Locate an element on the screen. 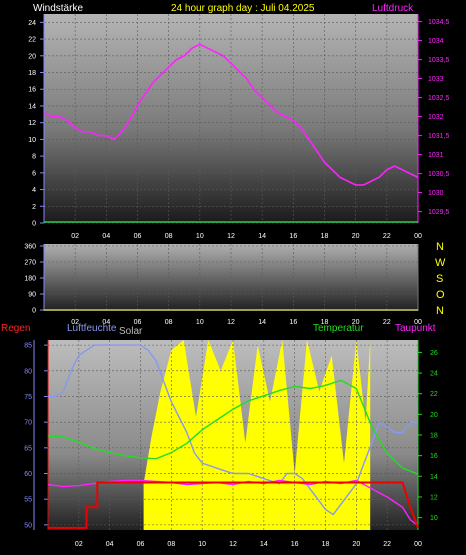 The width and height of the screenshot is (466, 555). top-x-tick-label: 20 is located at coordinates (356, 236).